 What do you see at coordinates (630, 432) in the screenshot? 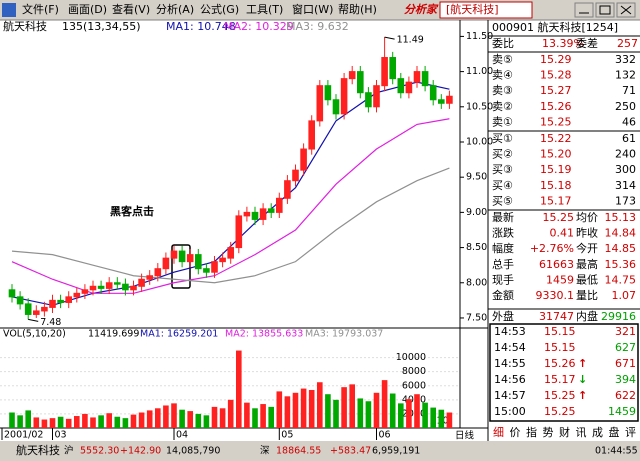
I see `panel-tab: 评` at bounding box center [630, 432].